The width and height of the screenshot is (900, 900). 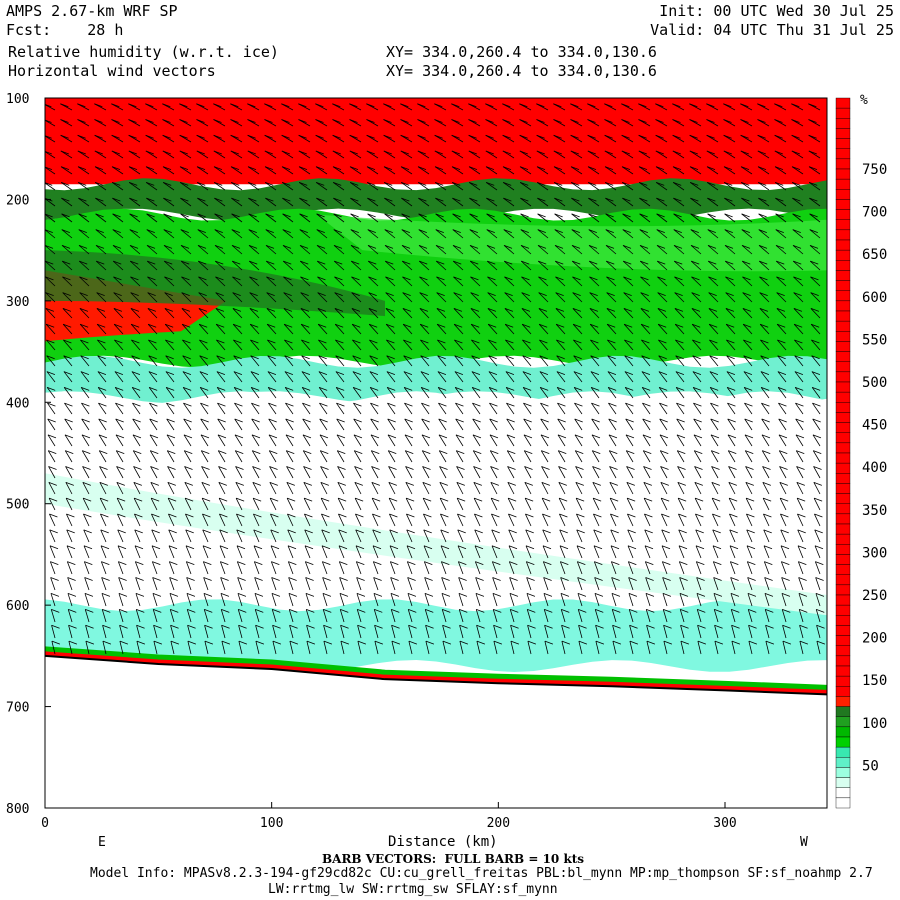 What do you see at coordinates (874, 681) in the screenshot?
I see `colorbar-tick-label: 150` at bounding box center [874, 681].